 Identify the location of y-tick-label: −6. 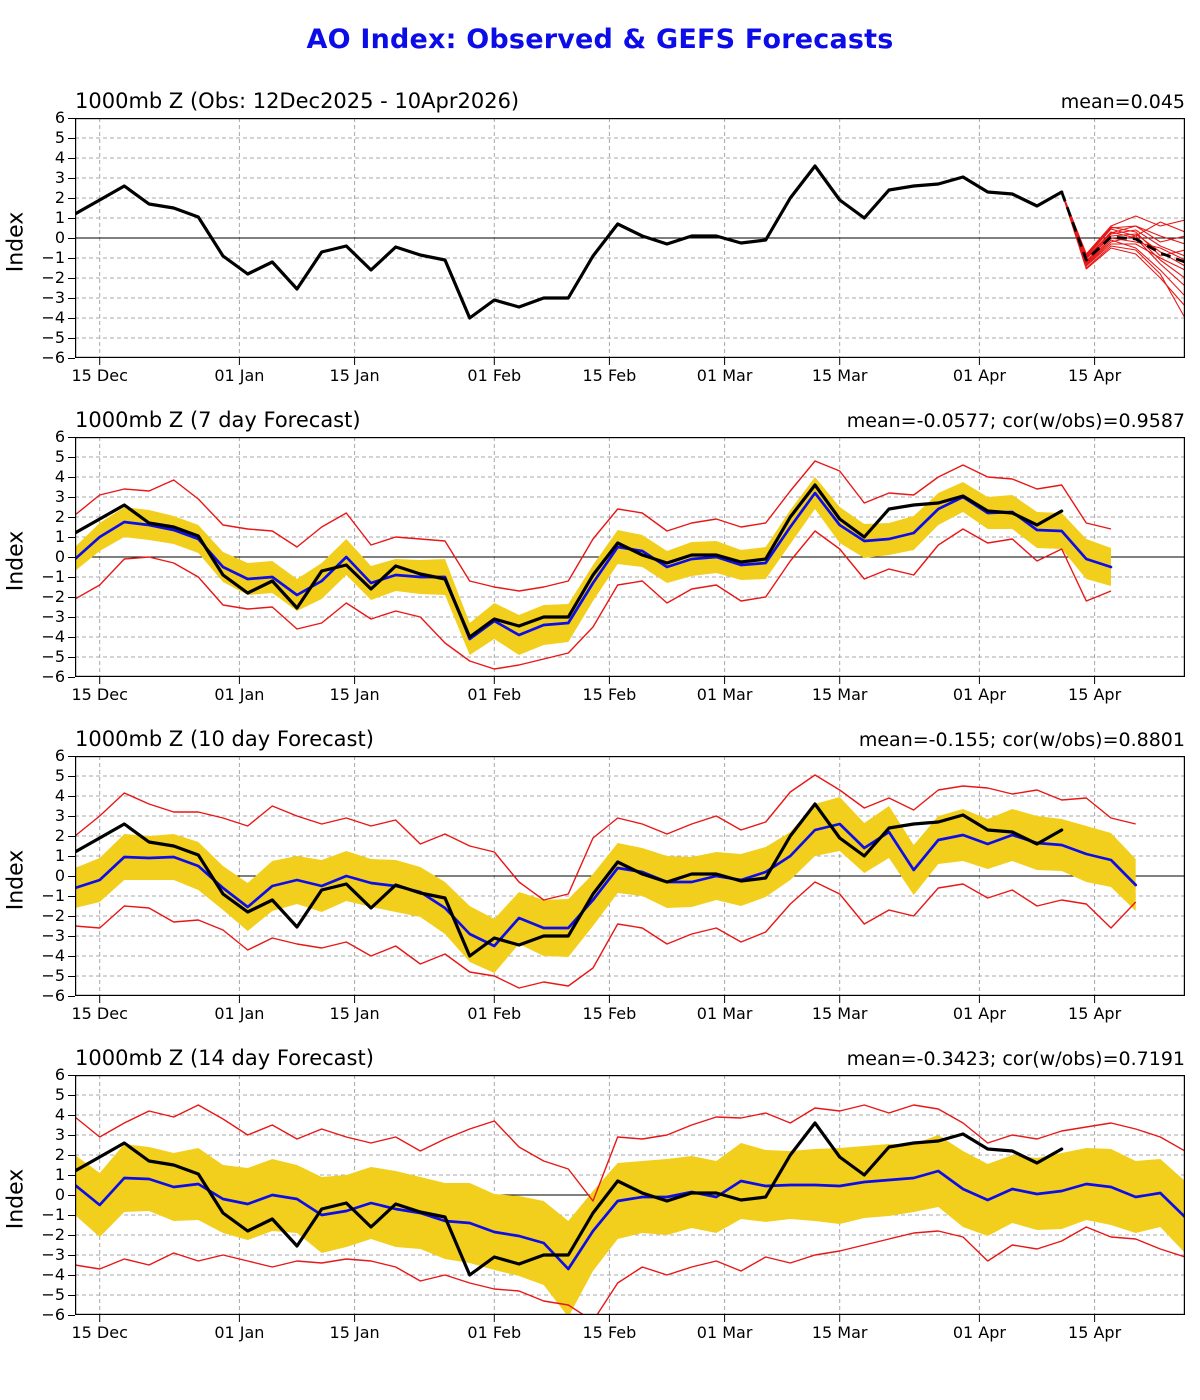
(53, 676).